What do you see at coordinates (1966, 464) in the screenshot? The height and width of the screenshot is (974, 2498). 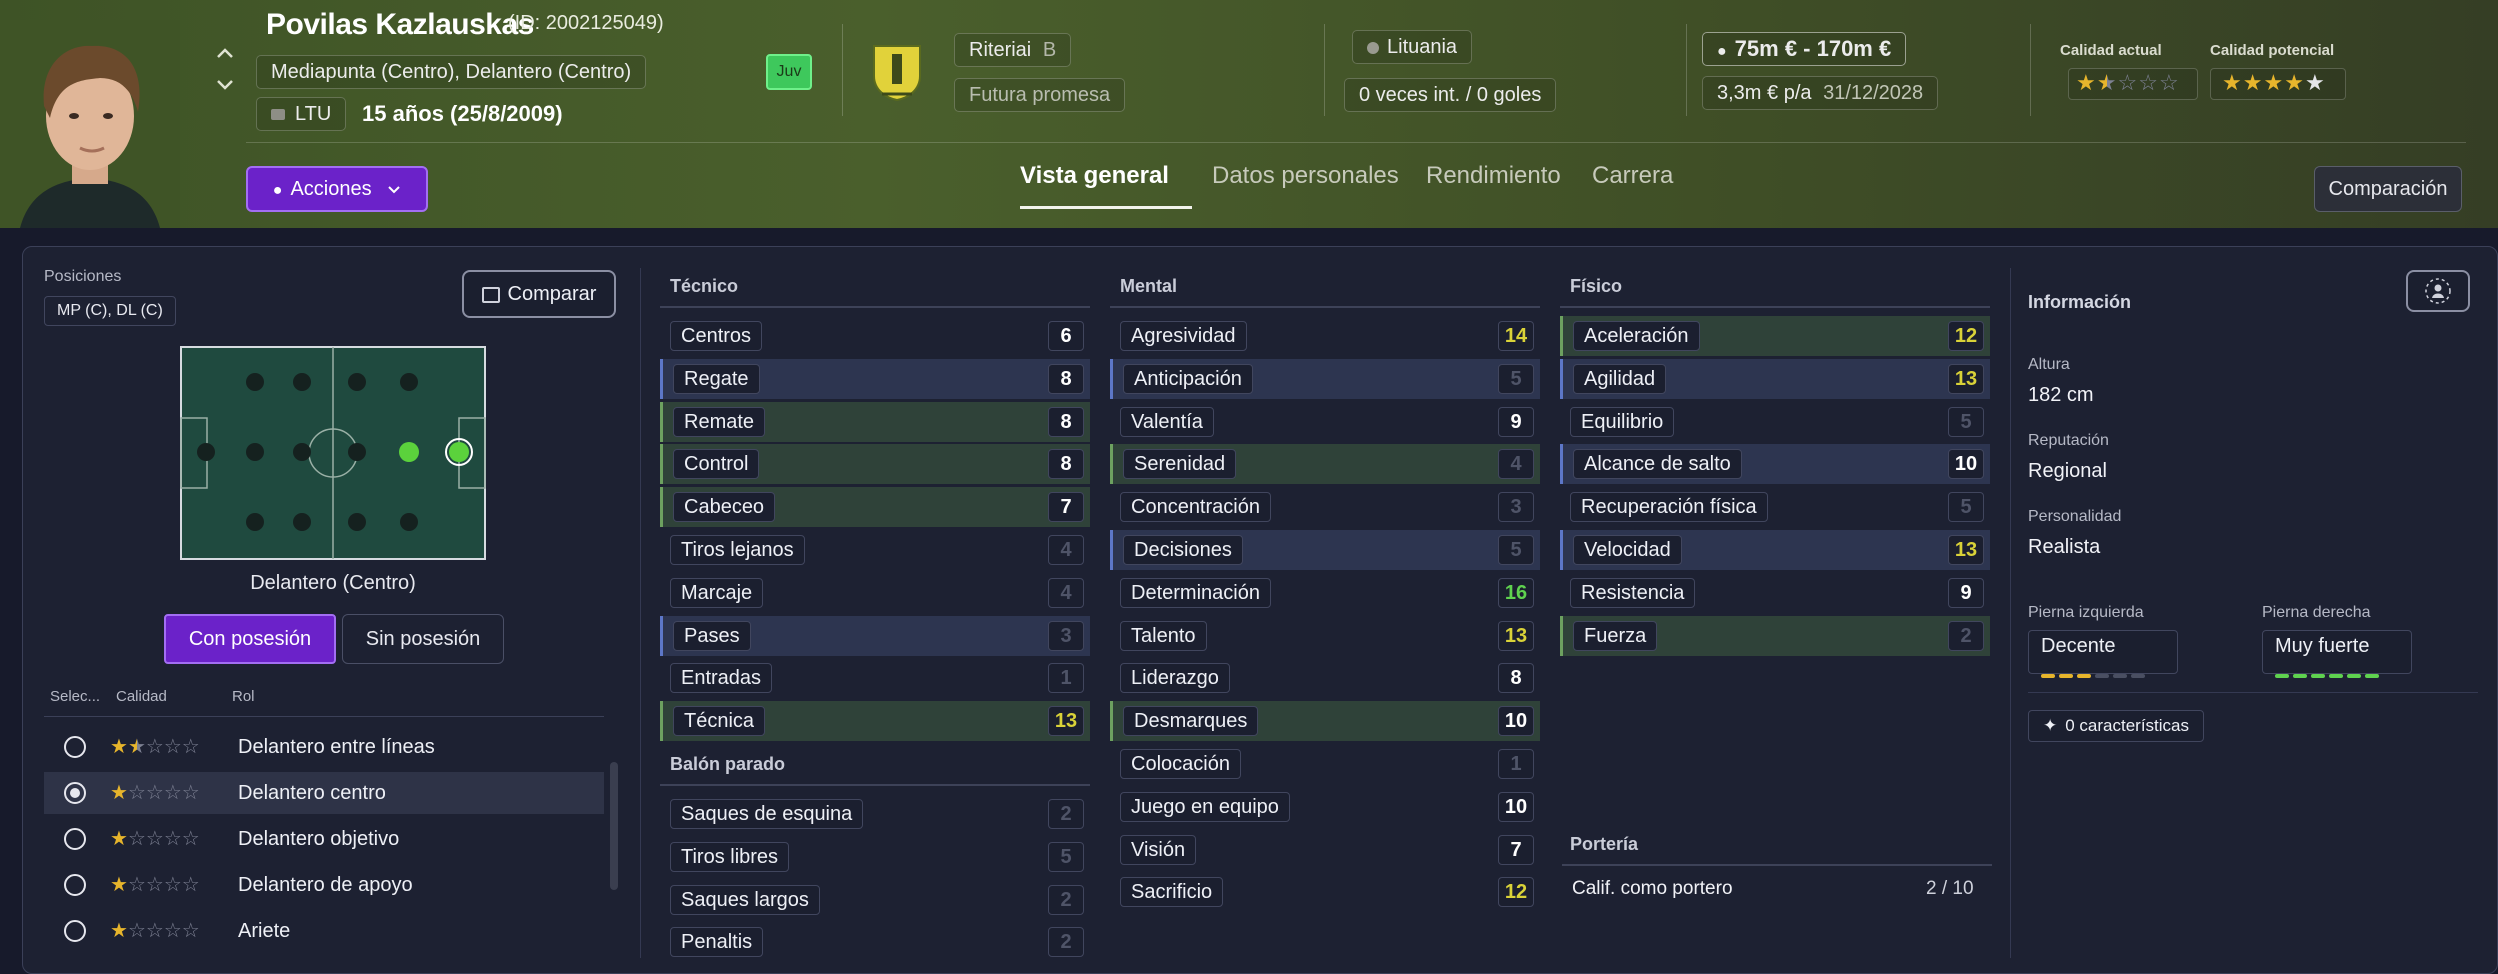 I see `attribute-value: 10` at bounding box center [1966, 464].